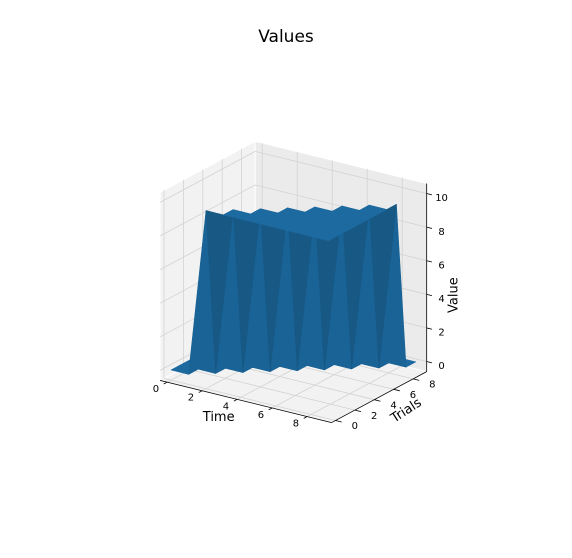 This screenshot has width=572, height=558. Describe the element at coordinates (441, 299) in the screenshot. I see `value-tick-label: 4` at that location.